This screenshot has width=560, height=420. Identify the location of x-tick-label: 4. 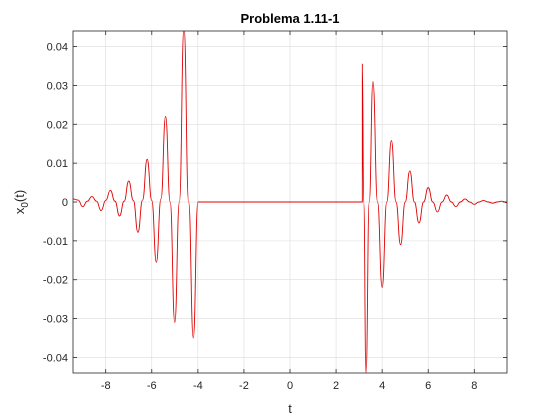
(382, 386).